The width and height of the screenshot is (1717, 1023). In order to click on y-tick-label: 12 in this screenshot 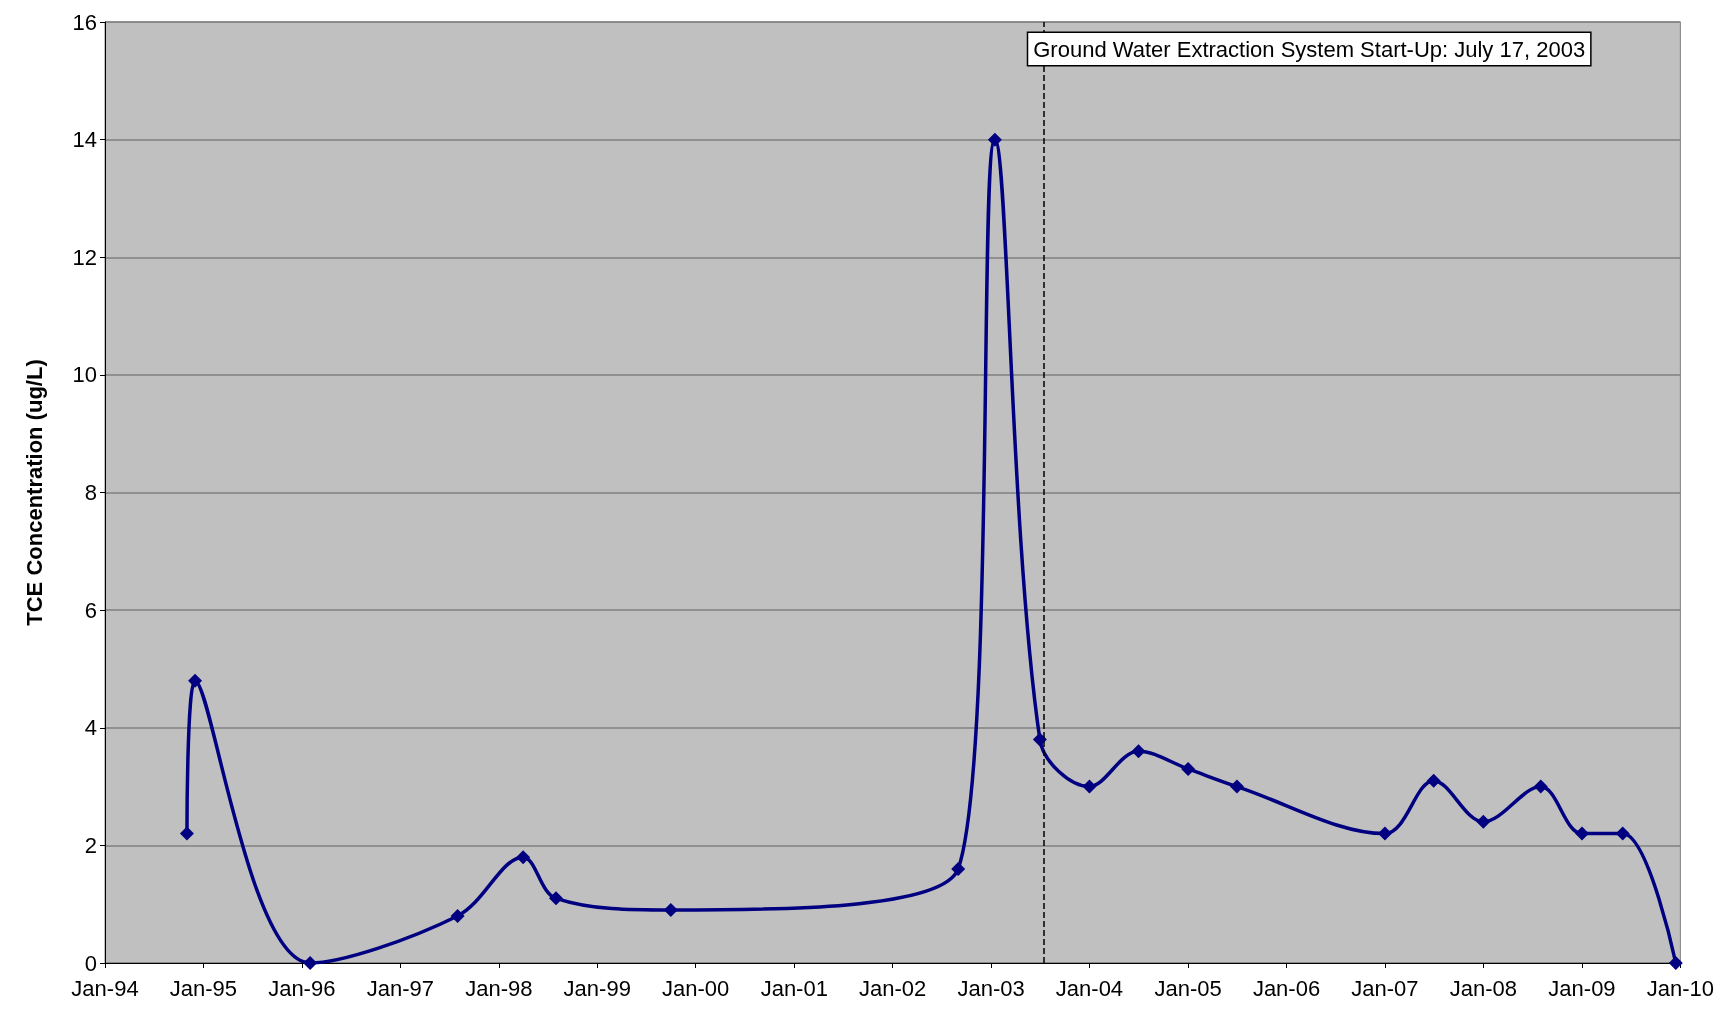, I will do `click(84, 257)`.